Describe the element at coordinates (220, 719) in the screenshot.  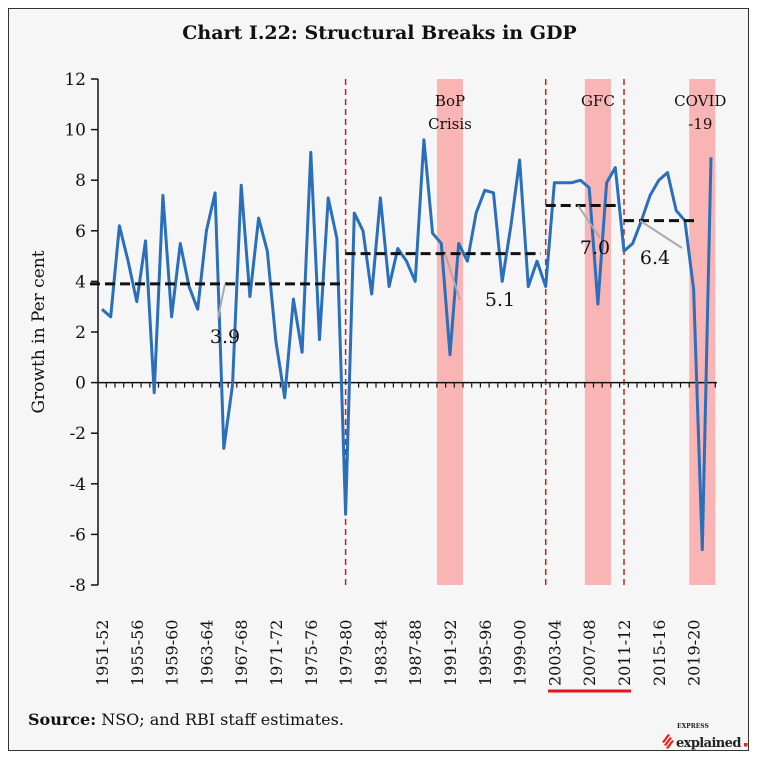
I see `source-text: NSO; and RBI staff estimates.` at that location.